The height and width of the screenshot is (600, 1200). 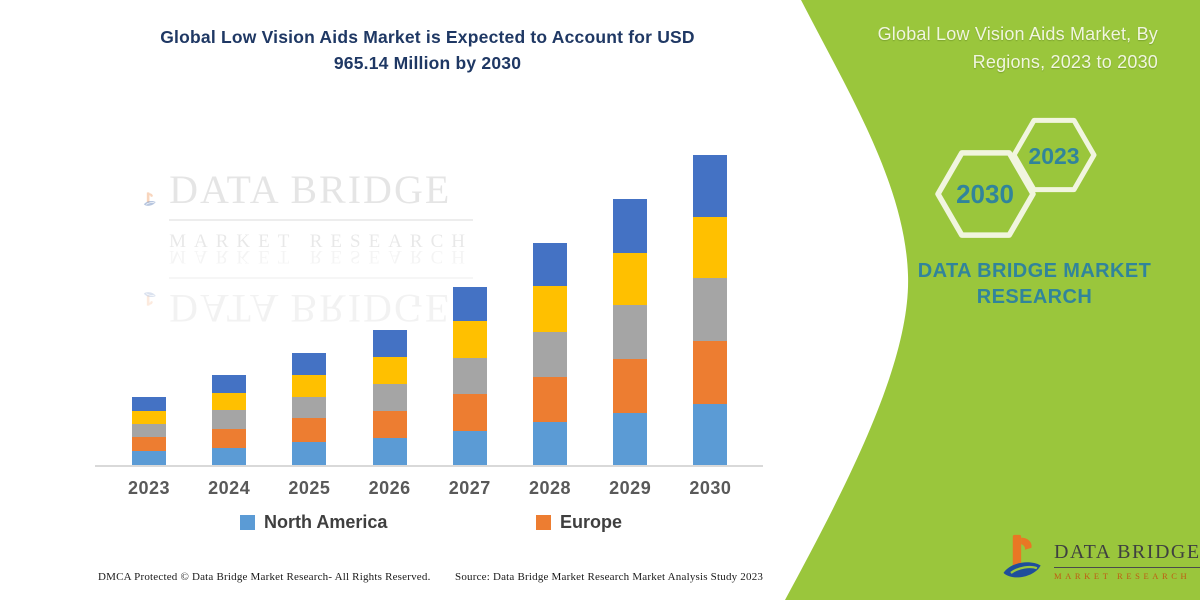 I want to click on x-axis-label-2029: 2029, so click(x=630, y=488).